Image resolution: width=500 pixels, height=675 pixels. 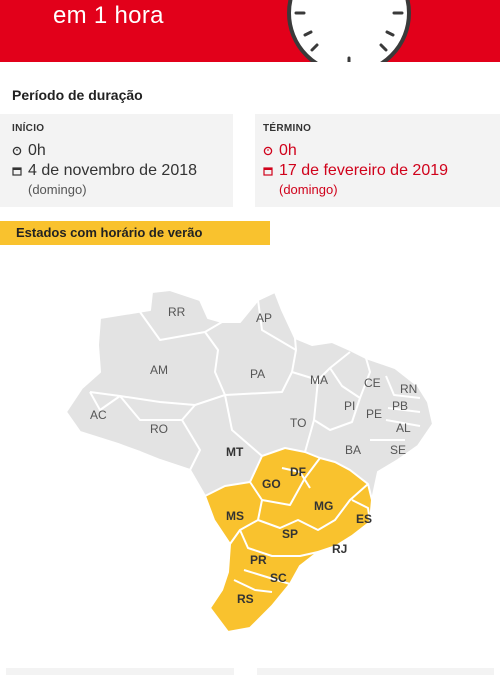 What do you see at coordinates (77, 95) in the screenshot?
I see `duration-section-title: Período de duração` at bounding box center [77, 95].